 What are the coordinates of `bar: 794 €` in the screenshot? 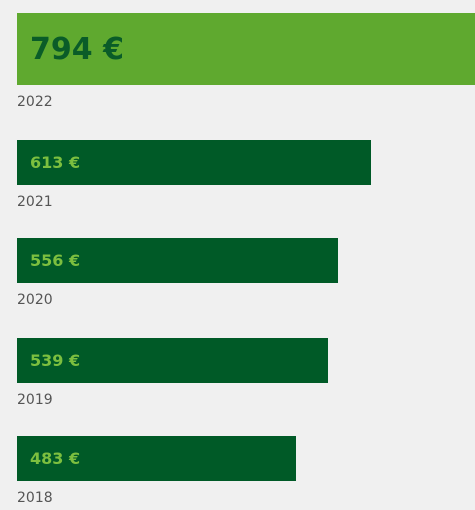 It's located at (246, 49).